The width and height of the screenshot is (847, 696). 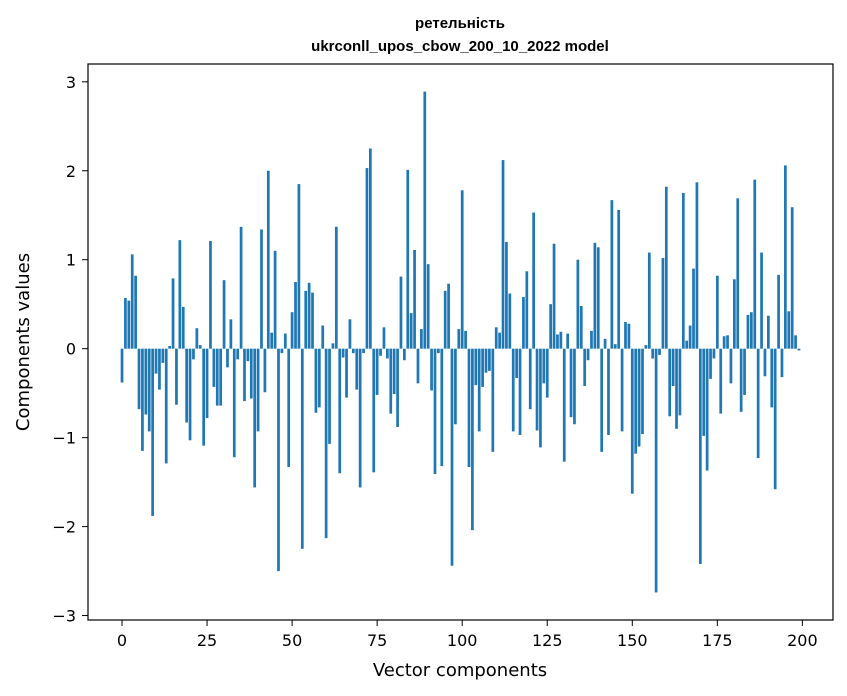 What do you see at coordinates (377, 640) in the screenshot?
I see `x-tick-label-3: 75` at bounding box center [377, 640].